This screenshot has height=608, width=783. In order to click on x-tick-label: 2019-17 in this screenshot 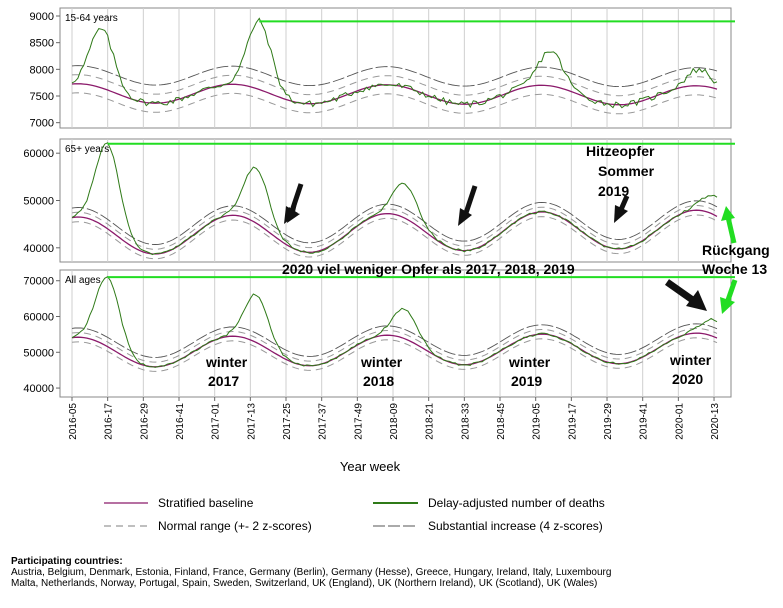, I will do `click(572, 421)`.